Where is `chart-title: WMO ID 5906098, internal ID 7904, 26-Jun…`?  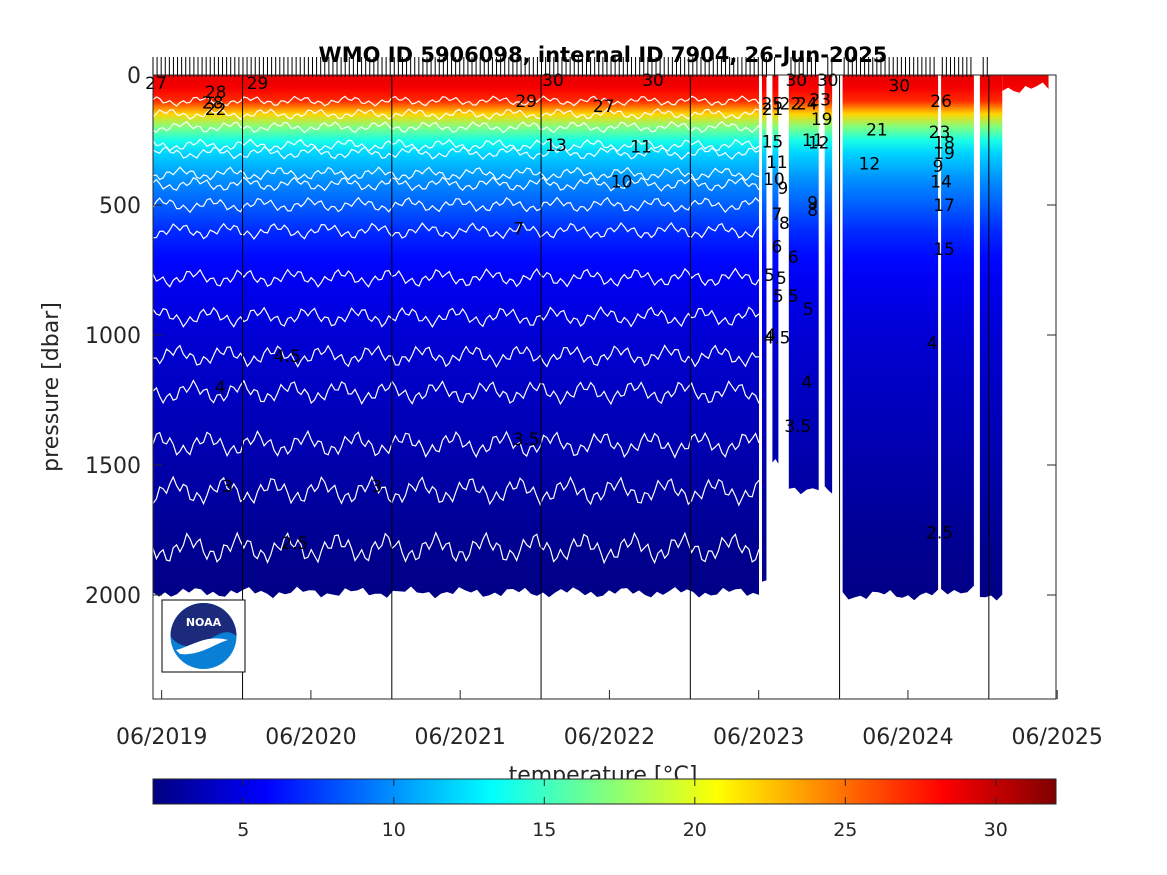 chart-title: WMO ID 5906098, internal ID 7904, 26-Jun… is located at coordinates (603, 55).